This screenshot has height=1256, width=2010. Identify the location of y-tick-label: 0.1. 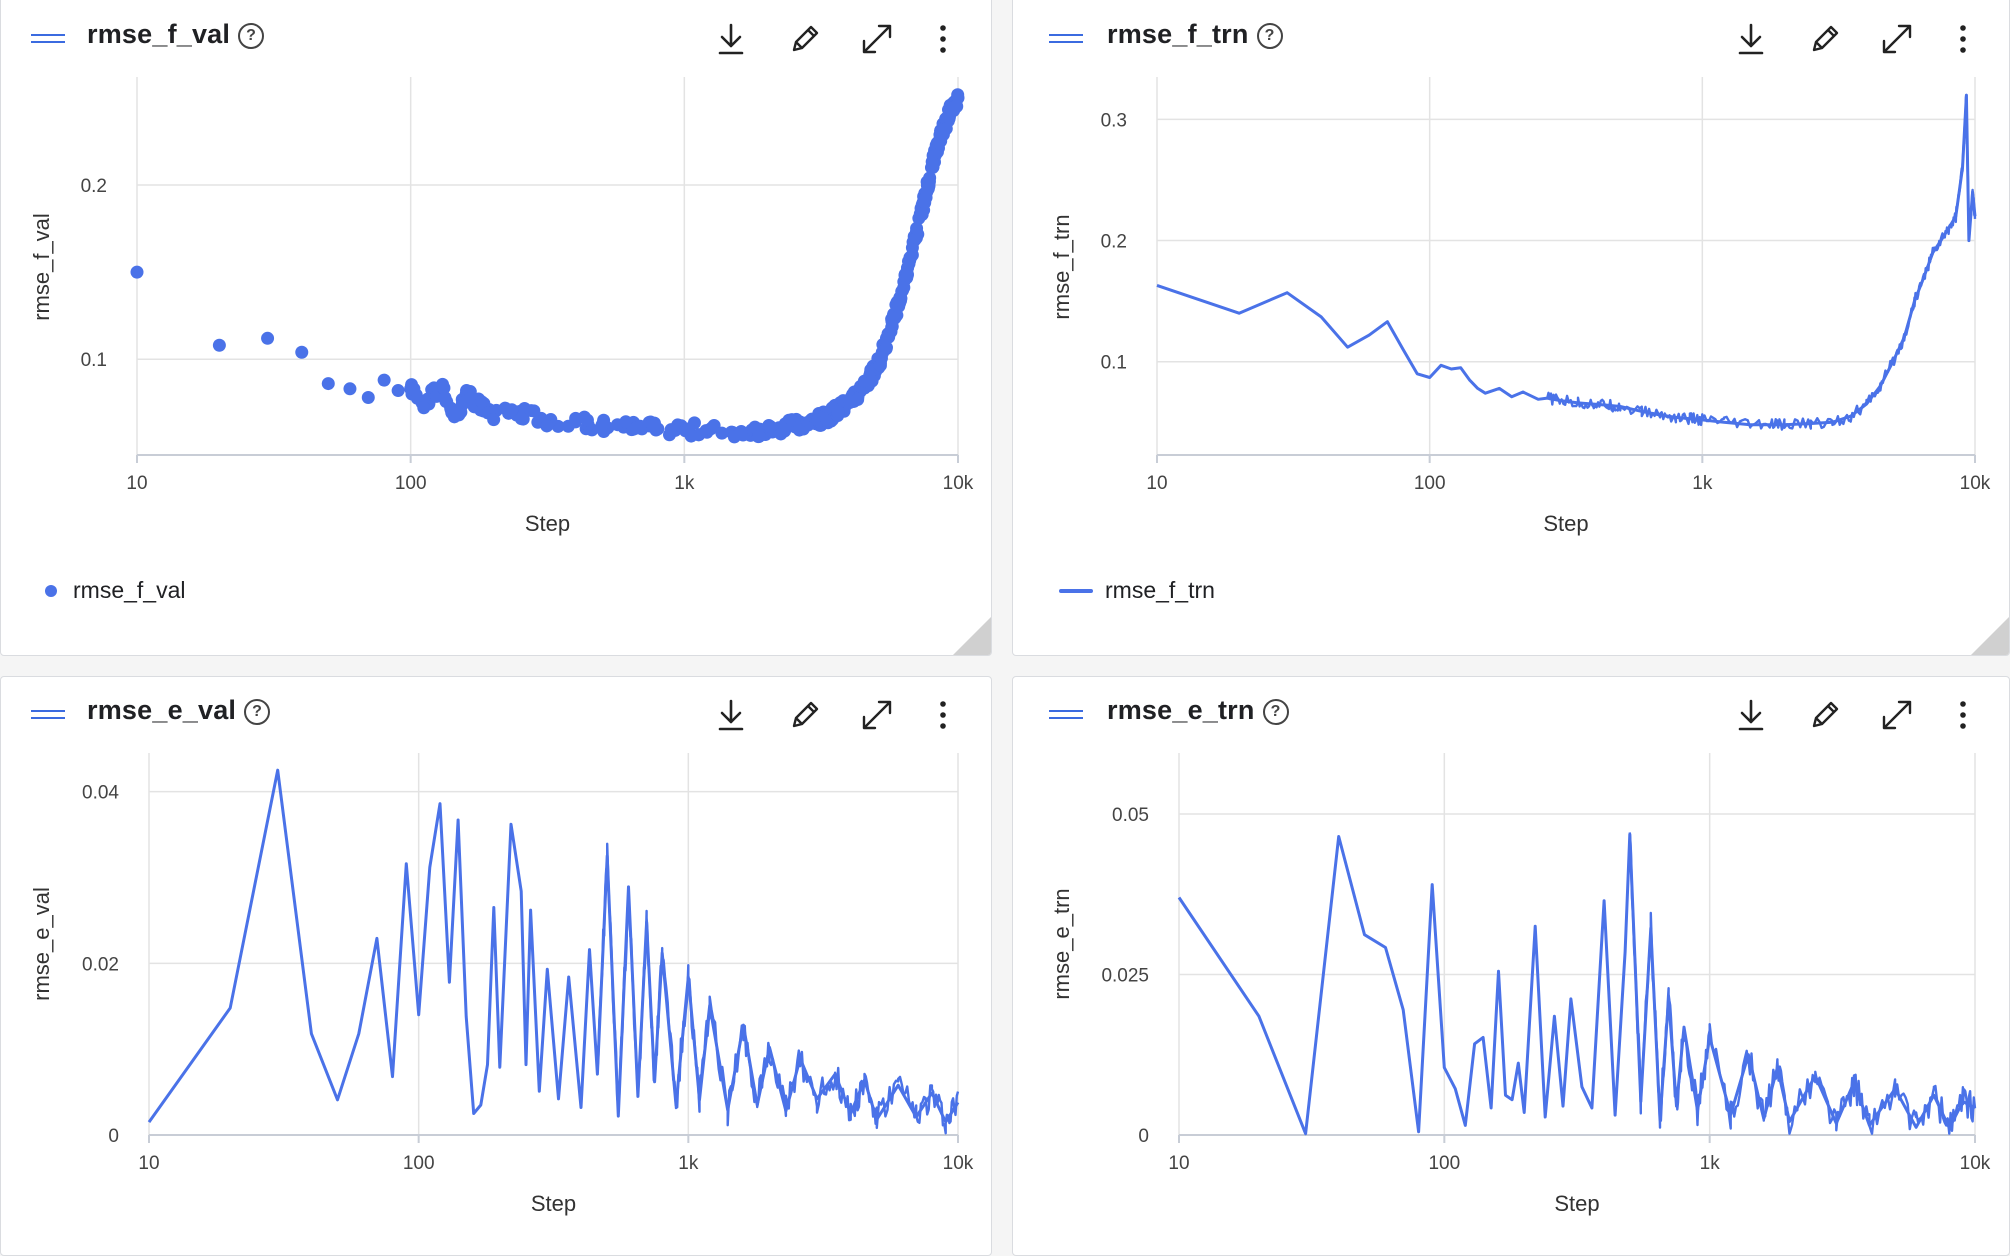
(94, 360).